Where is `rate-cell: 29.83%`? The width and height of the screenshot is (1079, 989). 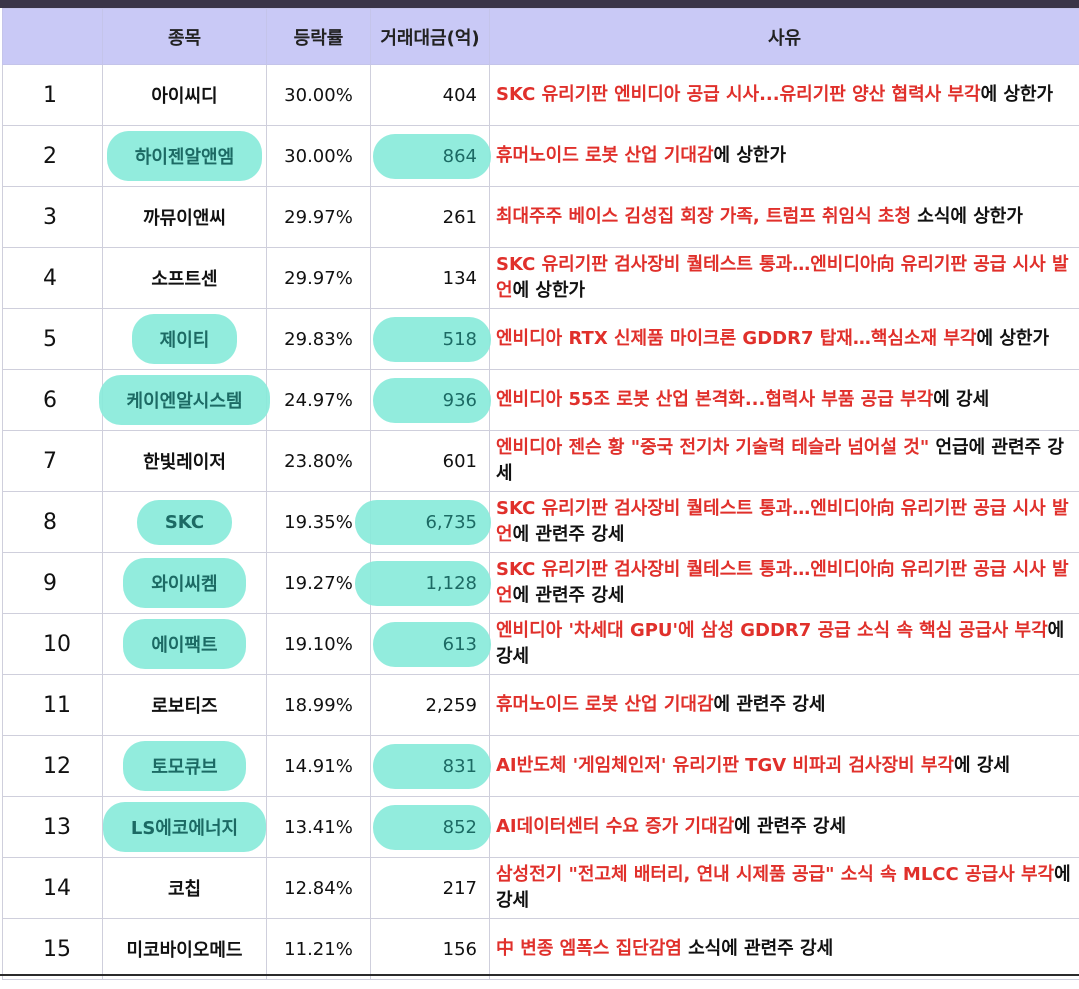 rate-cell: 29.83% is located at coordinates (318, 339).